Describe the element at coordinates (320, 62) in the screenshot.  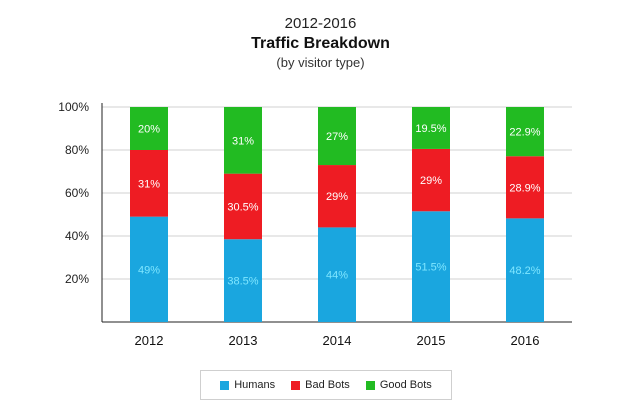
I see `chart-subtitle: (by visitor type)` at that location.